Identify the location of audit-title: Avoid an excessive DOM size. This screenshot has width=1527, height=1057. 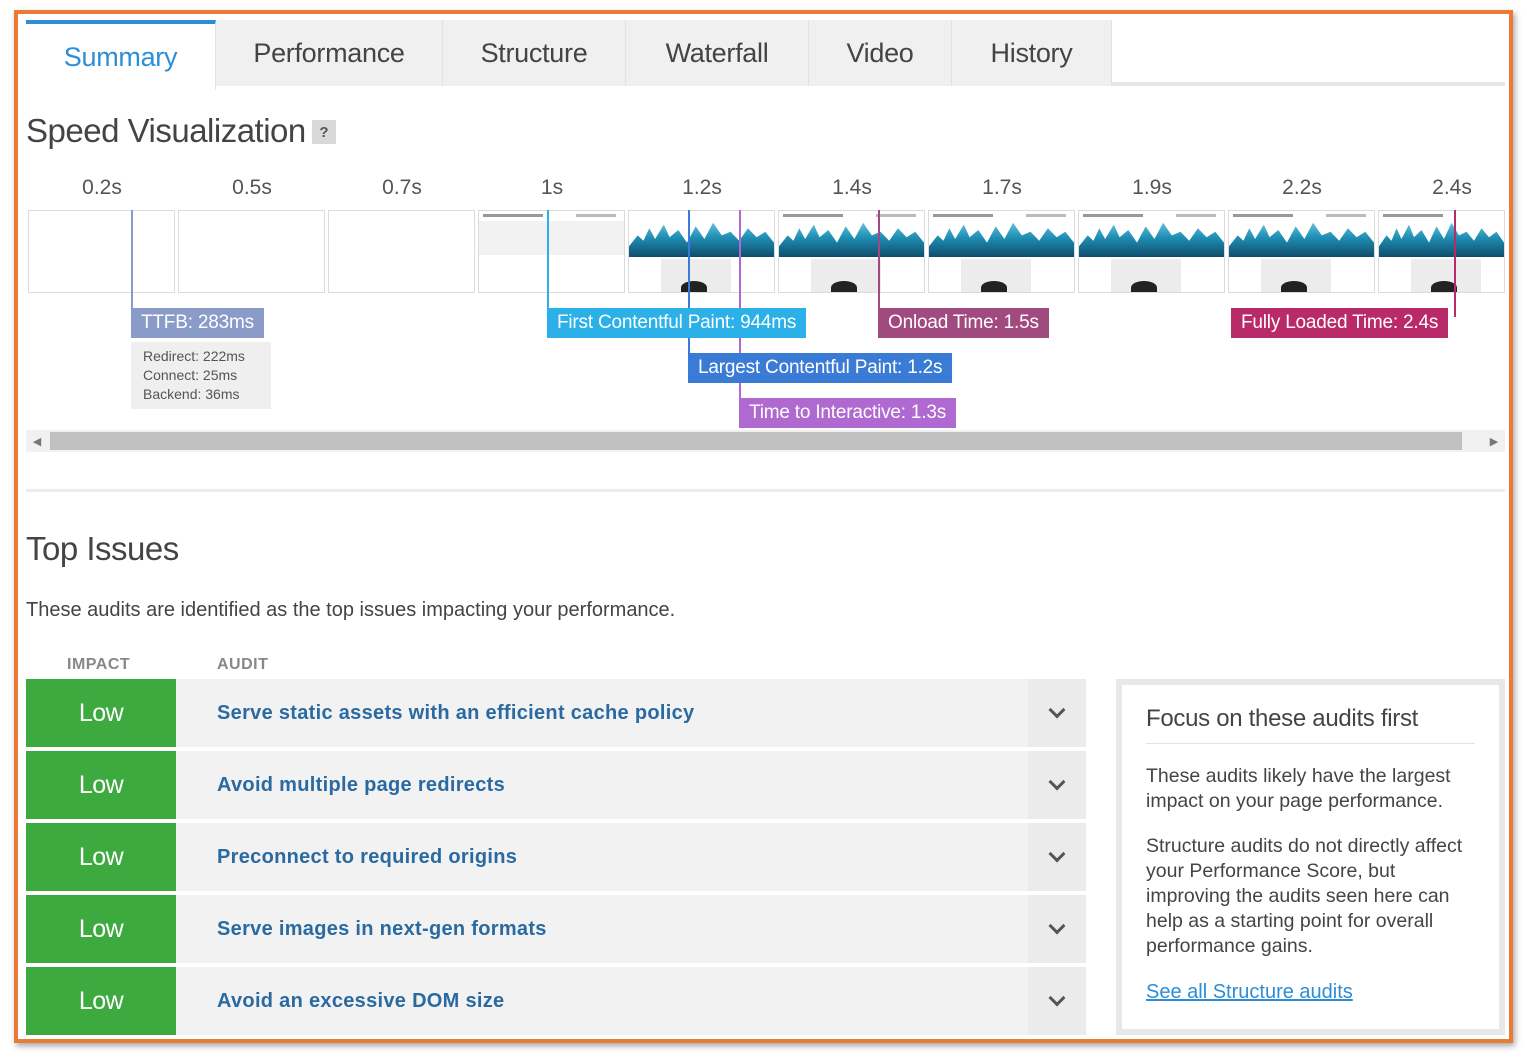
(361, 1000).